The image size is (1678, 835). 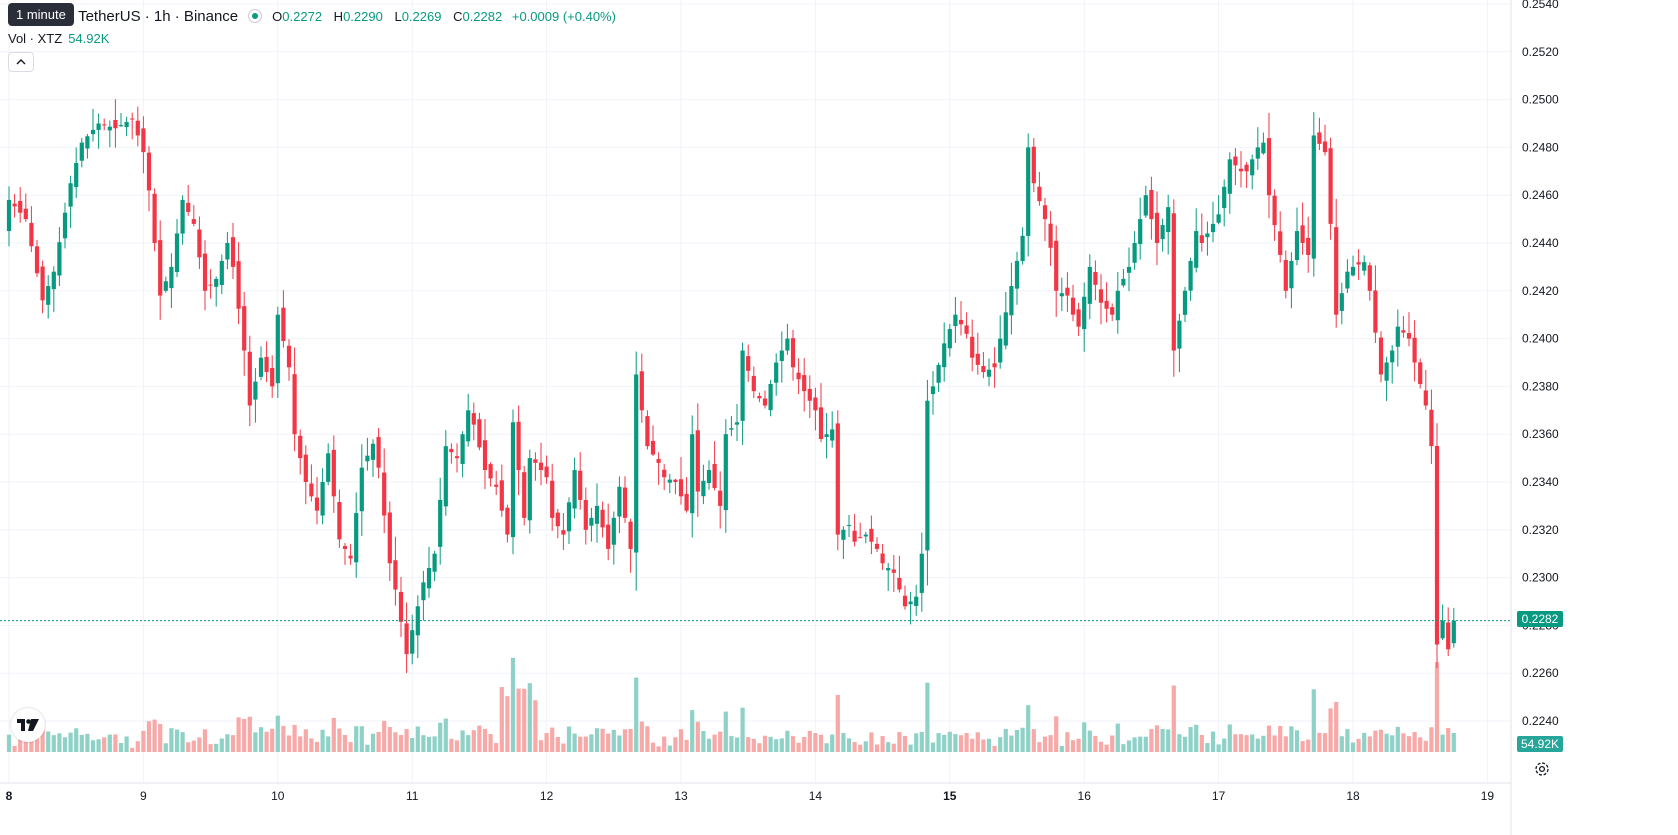 I want to click on time-axis: 8 9 10 11 12 13 14 15 16 17 18 19, so click(x=750, y=796).